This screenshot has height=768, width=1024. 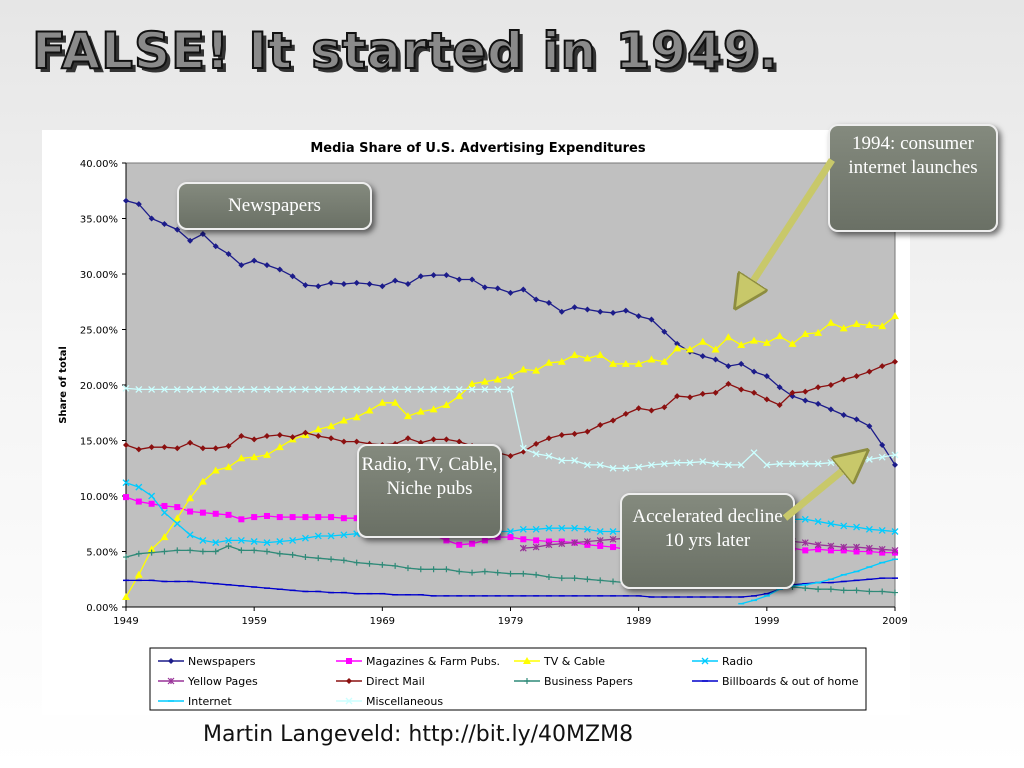 What do you see at coordinates (99, 275) in the screenshot?
I see `y-tick-label: 30.00%` at bounding box center [99, 275].